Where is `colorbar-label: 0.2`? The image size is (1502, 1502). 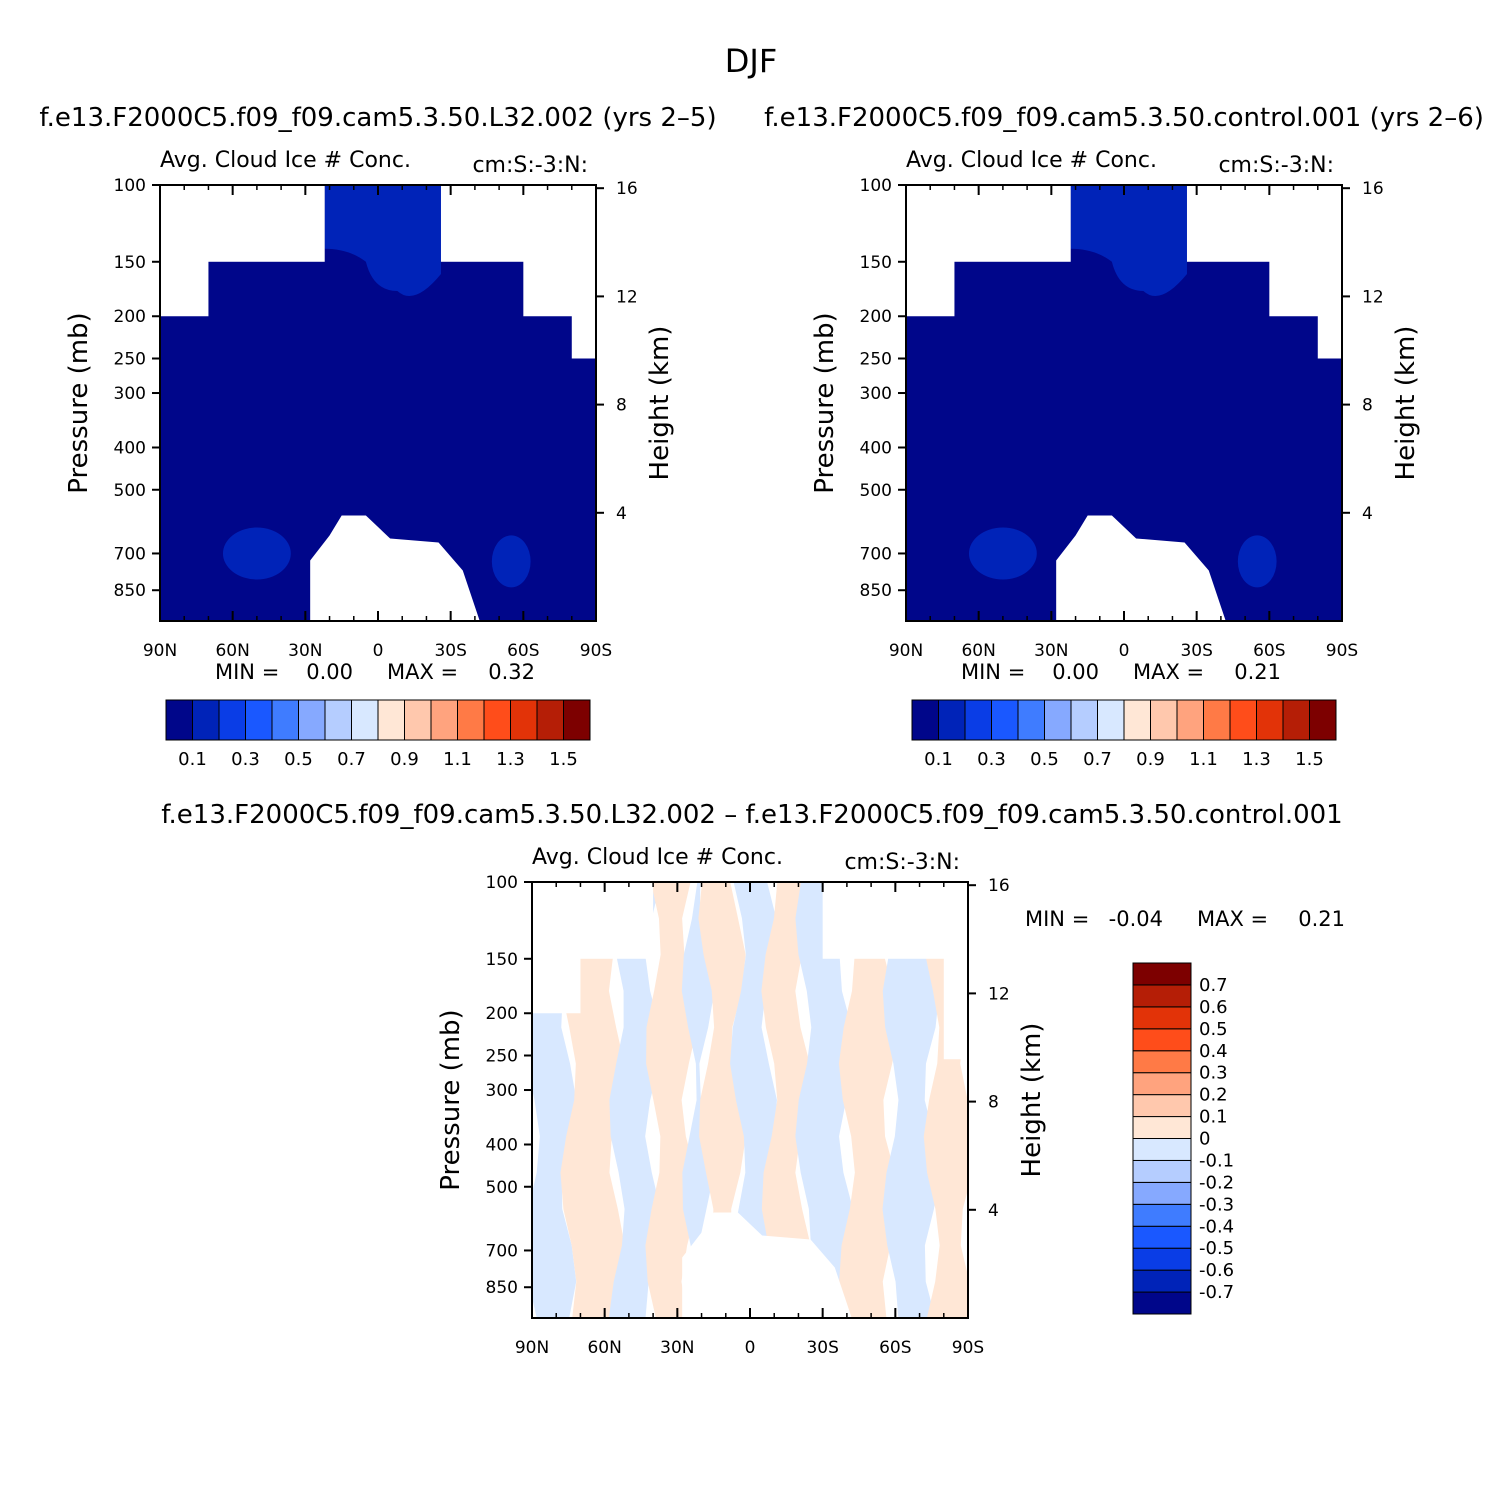
colorbar-label: 0.2 is located at coordinates (1213, 1095).